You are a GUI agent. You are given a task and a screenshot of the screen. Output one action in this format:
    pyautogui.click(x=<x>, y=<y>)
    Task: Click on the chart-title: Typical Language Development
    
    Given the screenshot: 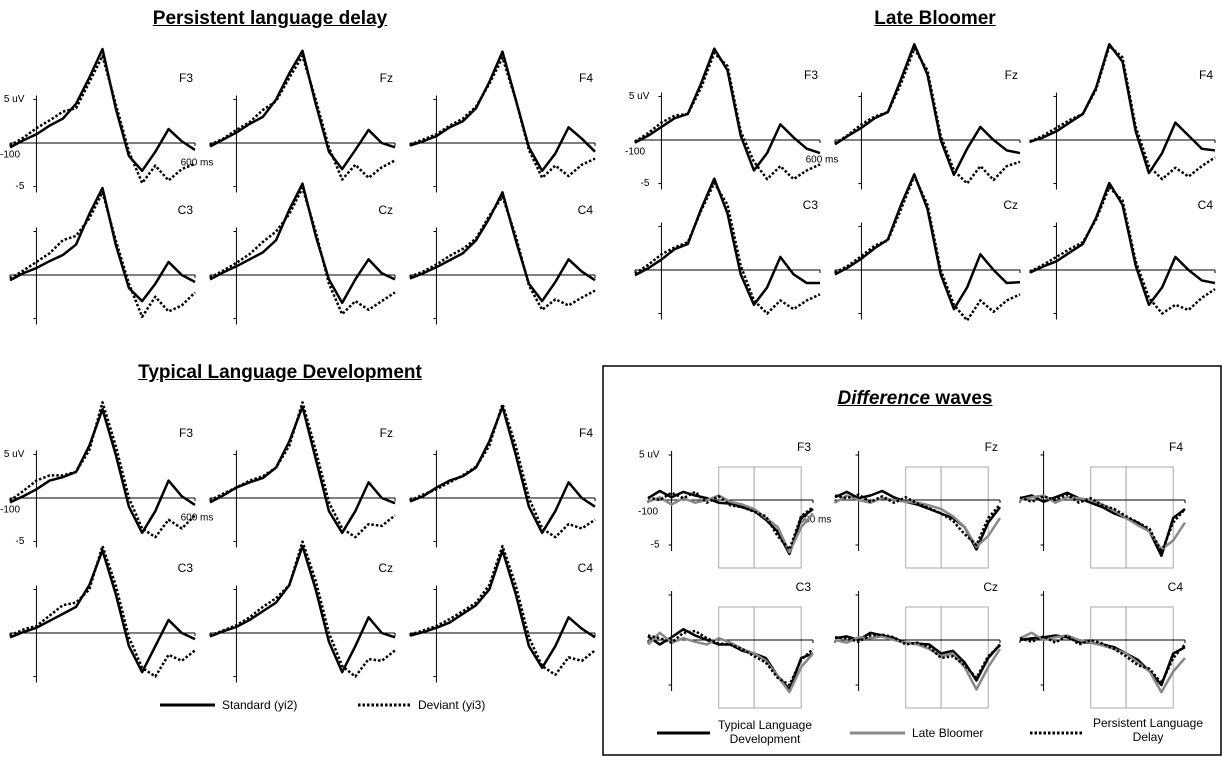 What is the action you would take?
    pyautogui.click(x=280, y=372)
    